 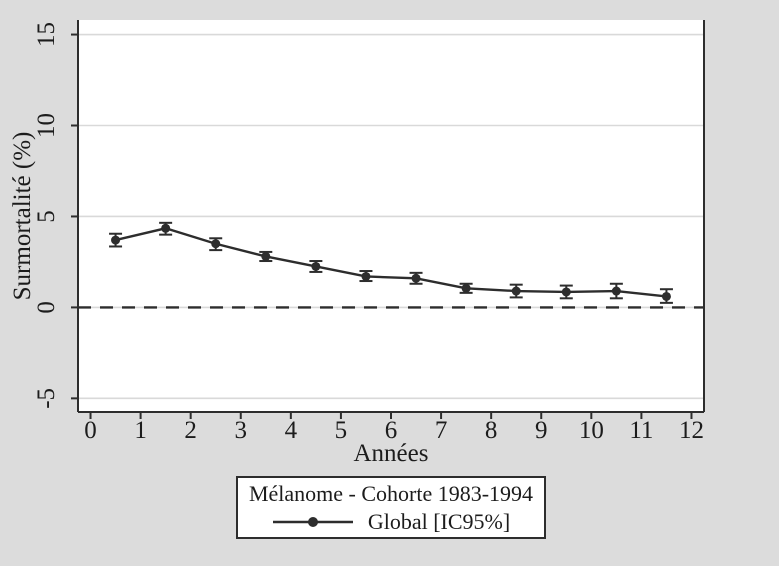 I want to click on line-dot-marker-icon, so click(x=312, y=521).